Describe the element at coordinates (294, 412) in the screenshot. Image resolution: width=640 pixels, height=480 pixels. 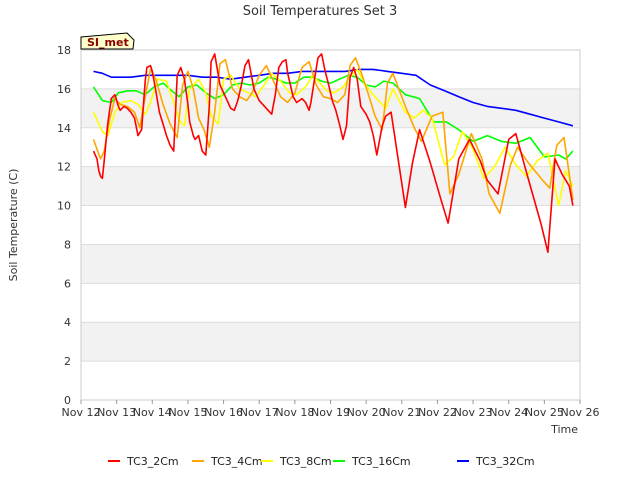
I see `x-tick-label: Nov 18` at that location.